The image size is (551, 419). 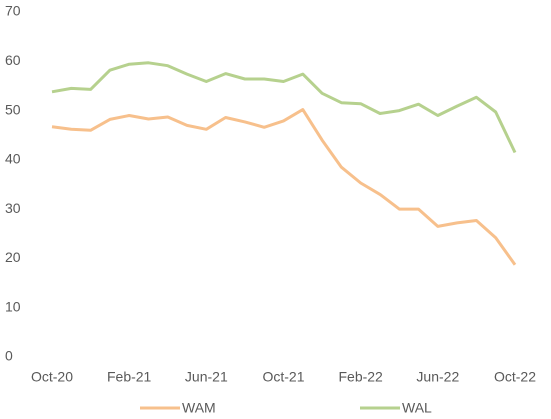 What do you see at coordinates (13, 11) in the screenshot?
I see `y-tick-label: 70` at bounding box center [13, 11].